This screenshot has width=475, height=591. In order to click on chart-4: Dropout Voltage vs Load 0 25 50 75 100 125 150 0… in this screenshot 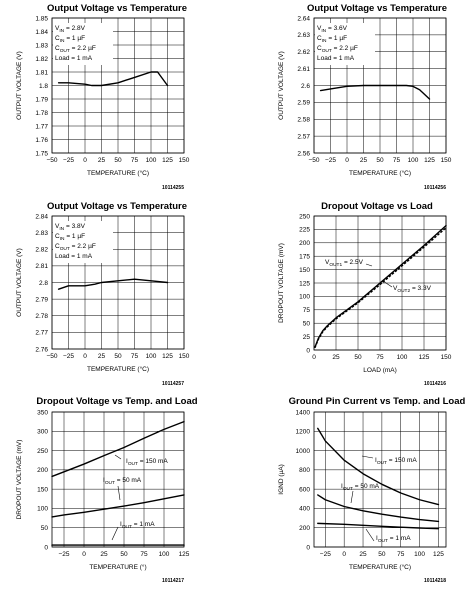, I will do `click(365, 294)`.